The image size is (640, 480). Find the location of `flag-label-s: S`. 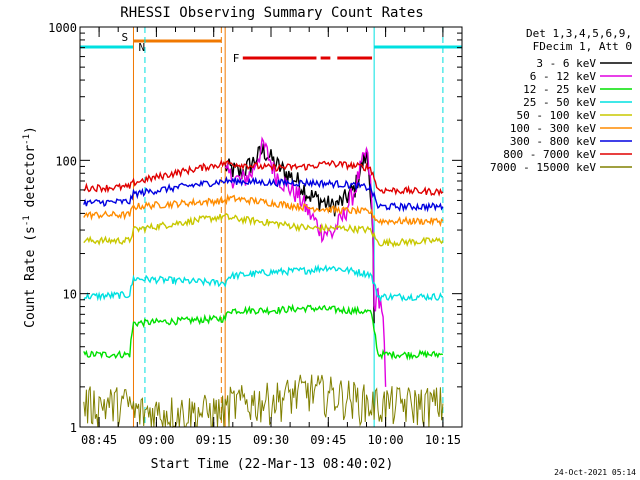

flag-label-s: S is located at coordinates (124, 37).